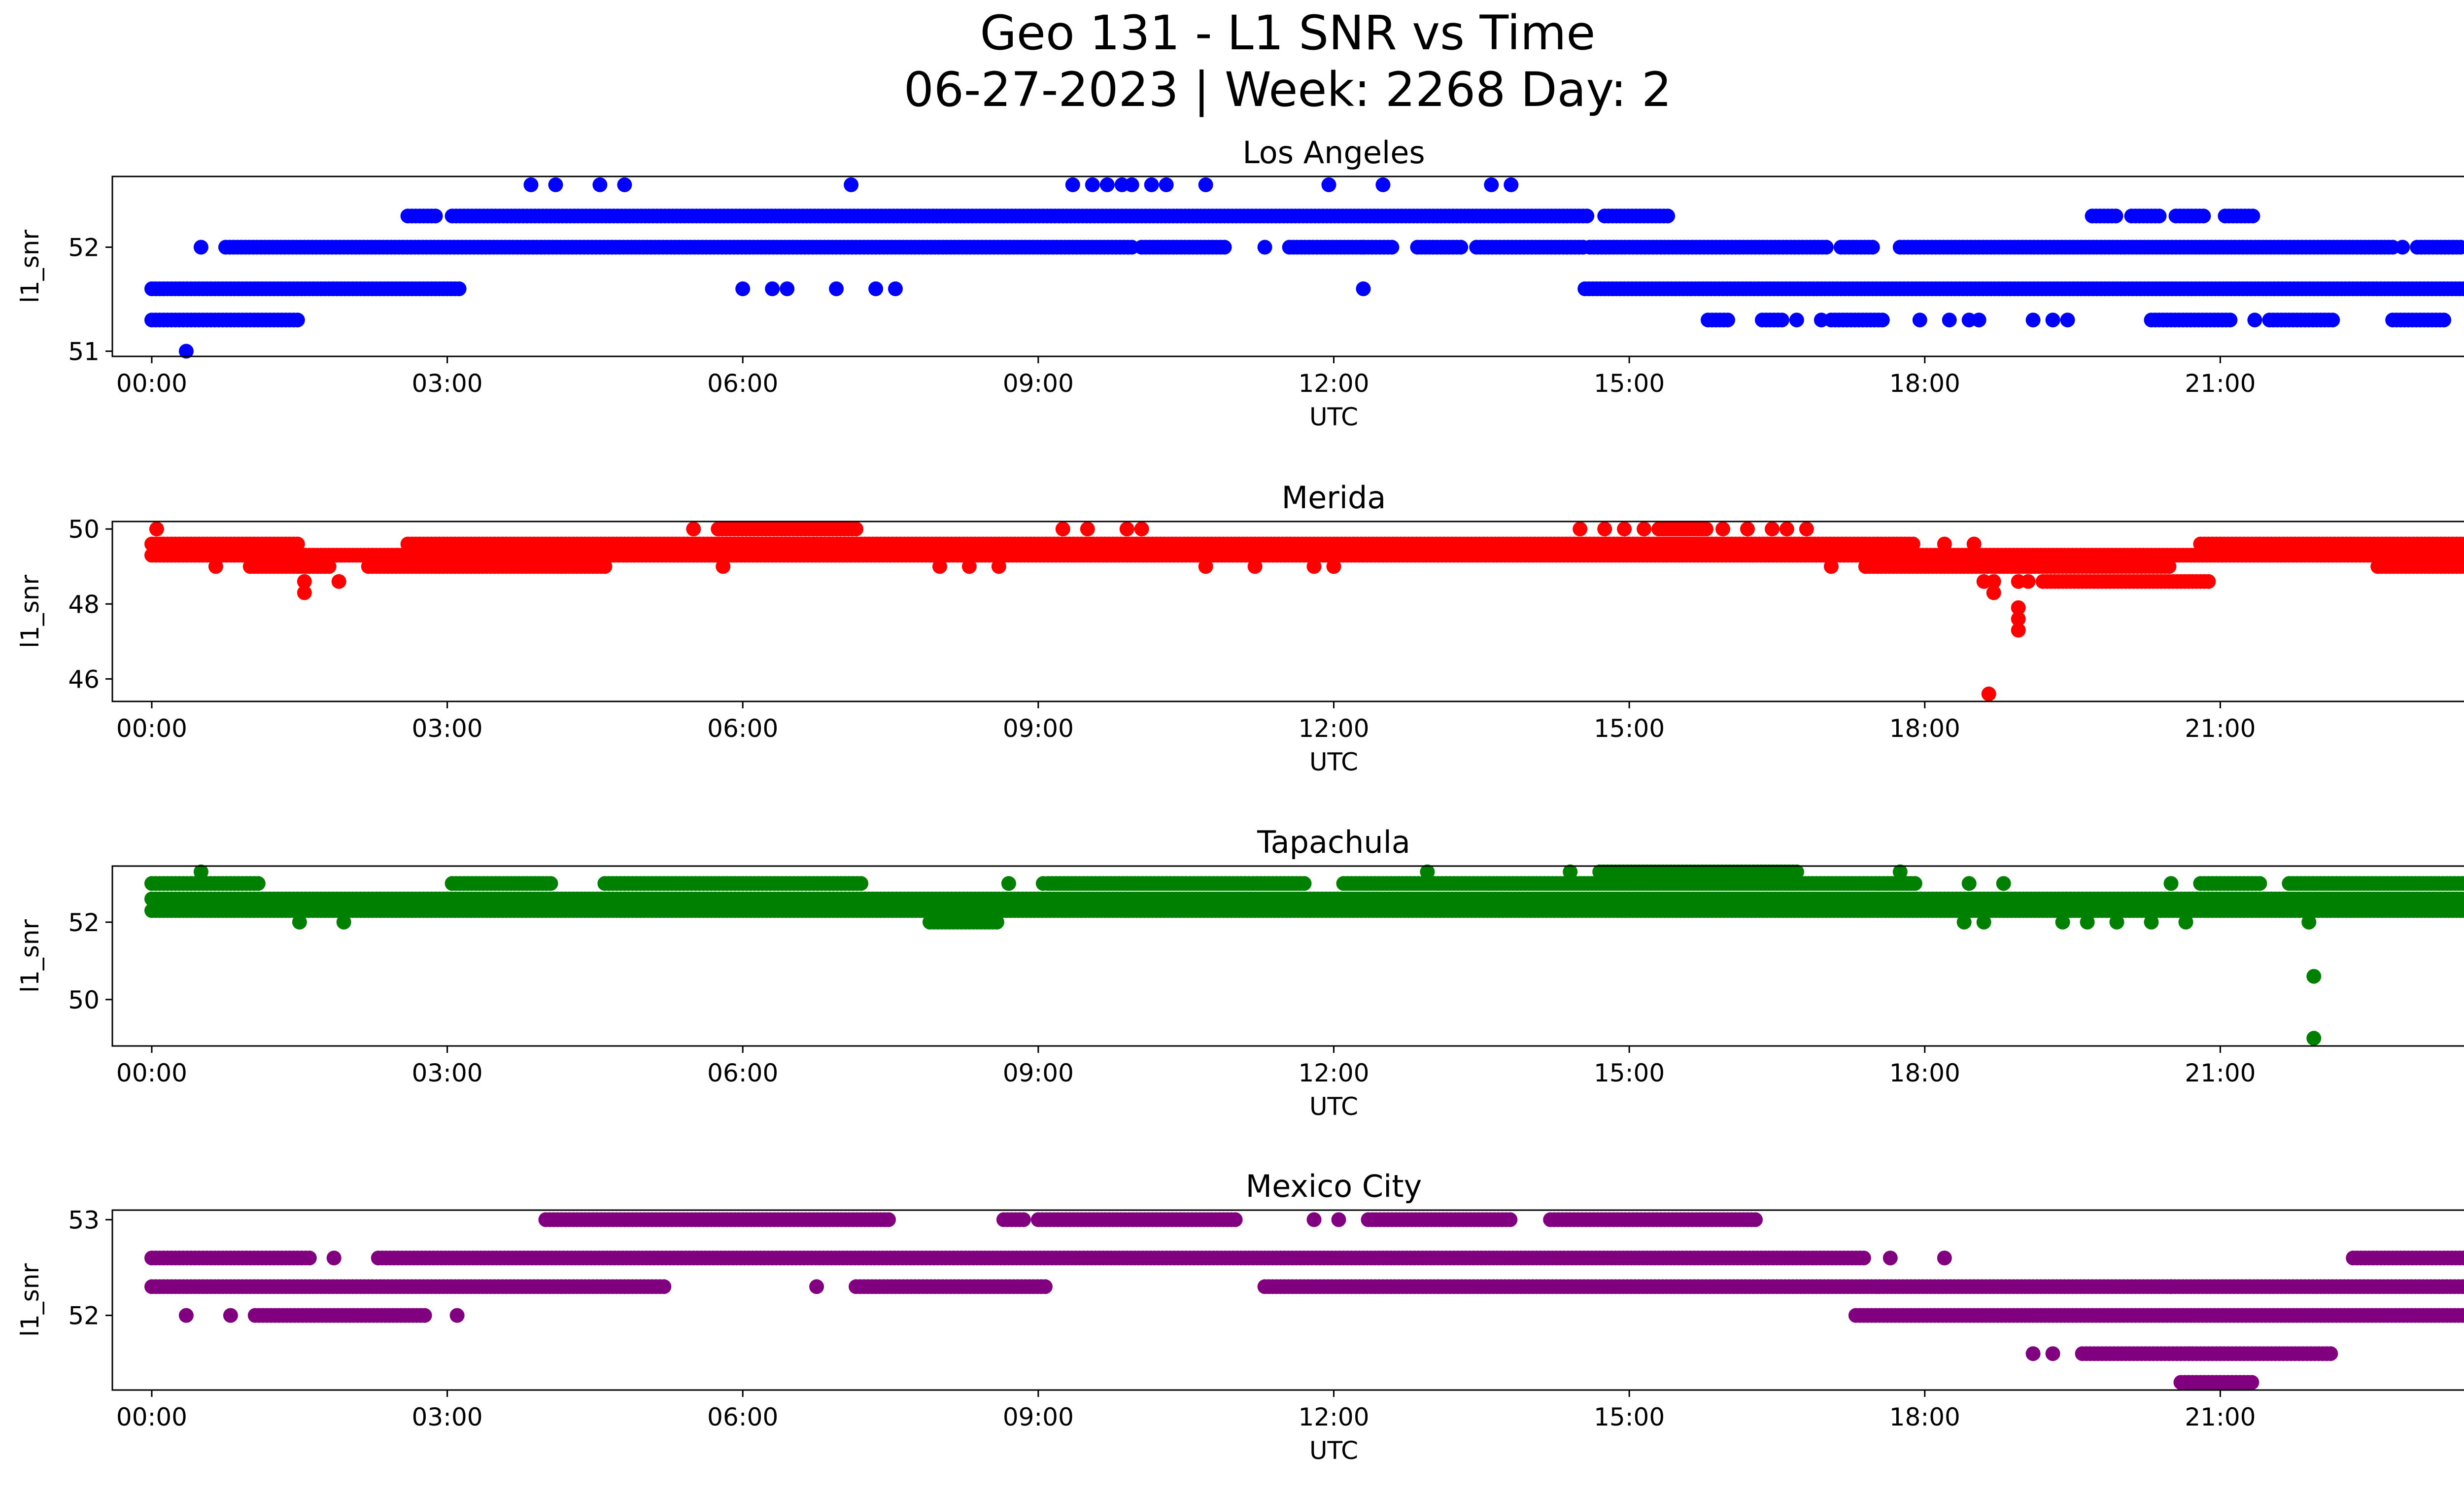 The image size is (2464, 1497). What do you see at coordinates (84, 1000) in the screenshot?
I see `y-tick-label: 50` at bounding box center [84, 1000].